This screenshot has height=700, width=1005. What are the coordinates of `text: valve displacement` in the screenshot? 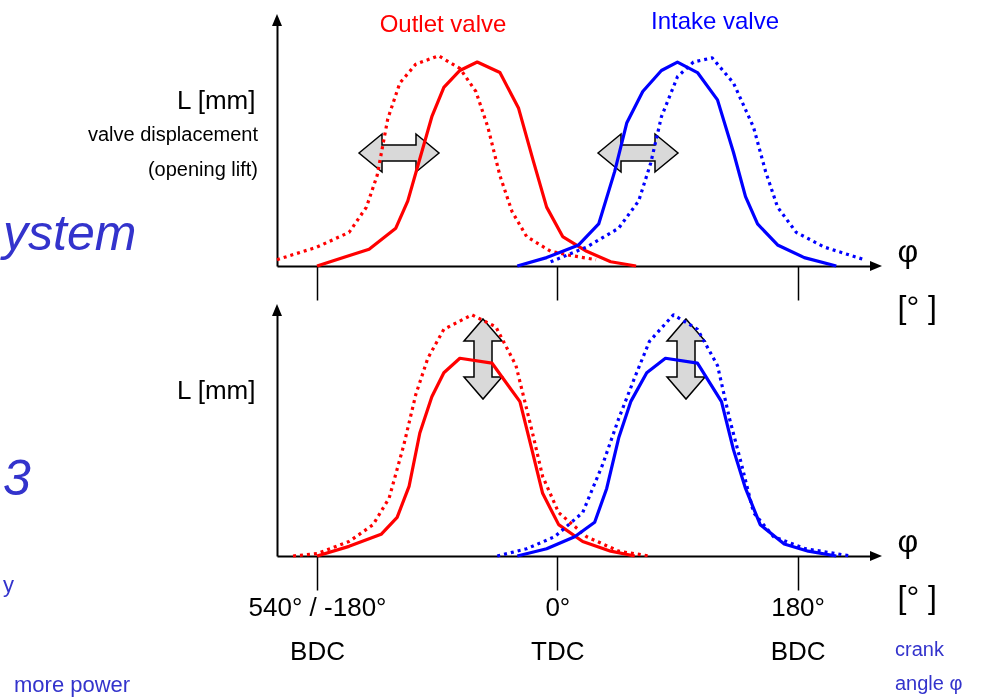 It's located at (173, 134).